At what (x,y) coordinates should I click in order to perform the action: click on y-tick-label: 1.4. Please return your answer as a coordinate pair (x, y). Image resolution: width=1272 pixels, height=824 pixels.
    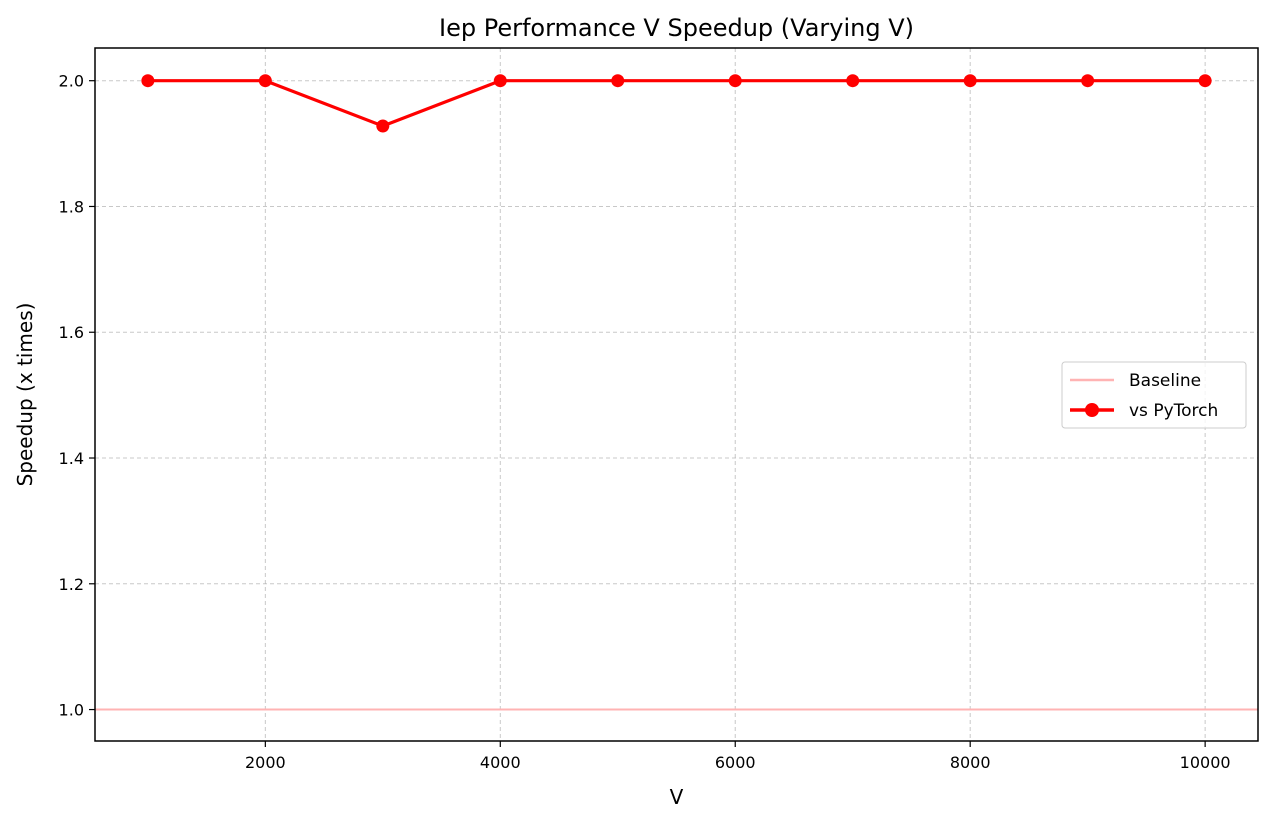
    Looking at the image, I should click on (71, 458).